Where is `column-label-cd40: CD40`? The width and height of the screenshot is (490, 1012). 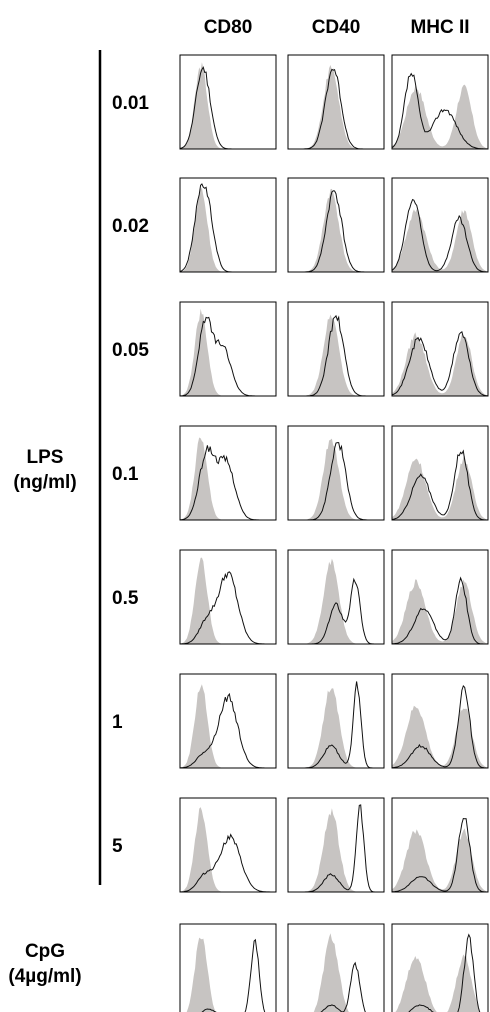
column-label-cd40: CD40 is located at coordinates (336, 27).